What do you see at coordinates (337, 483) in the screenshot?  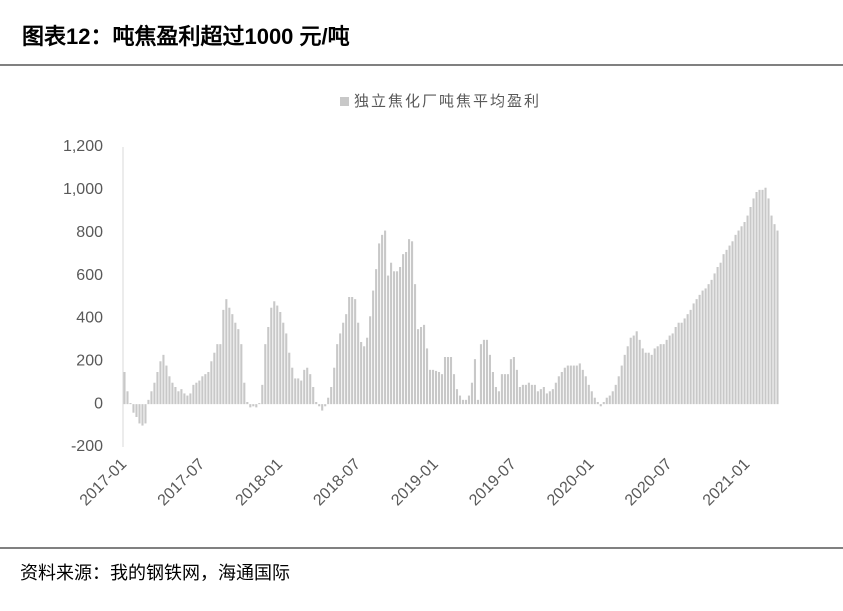 I see `x-tick-label: 2018-07` at bounding box center [337, 483].